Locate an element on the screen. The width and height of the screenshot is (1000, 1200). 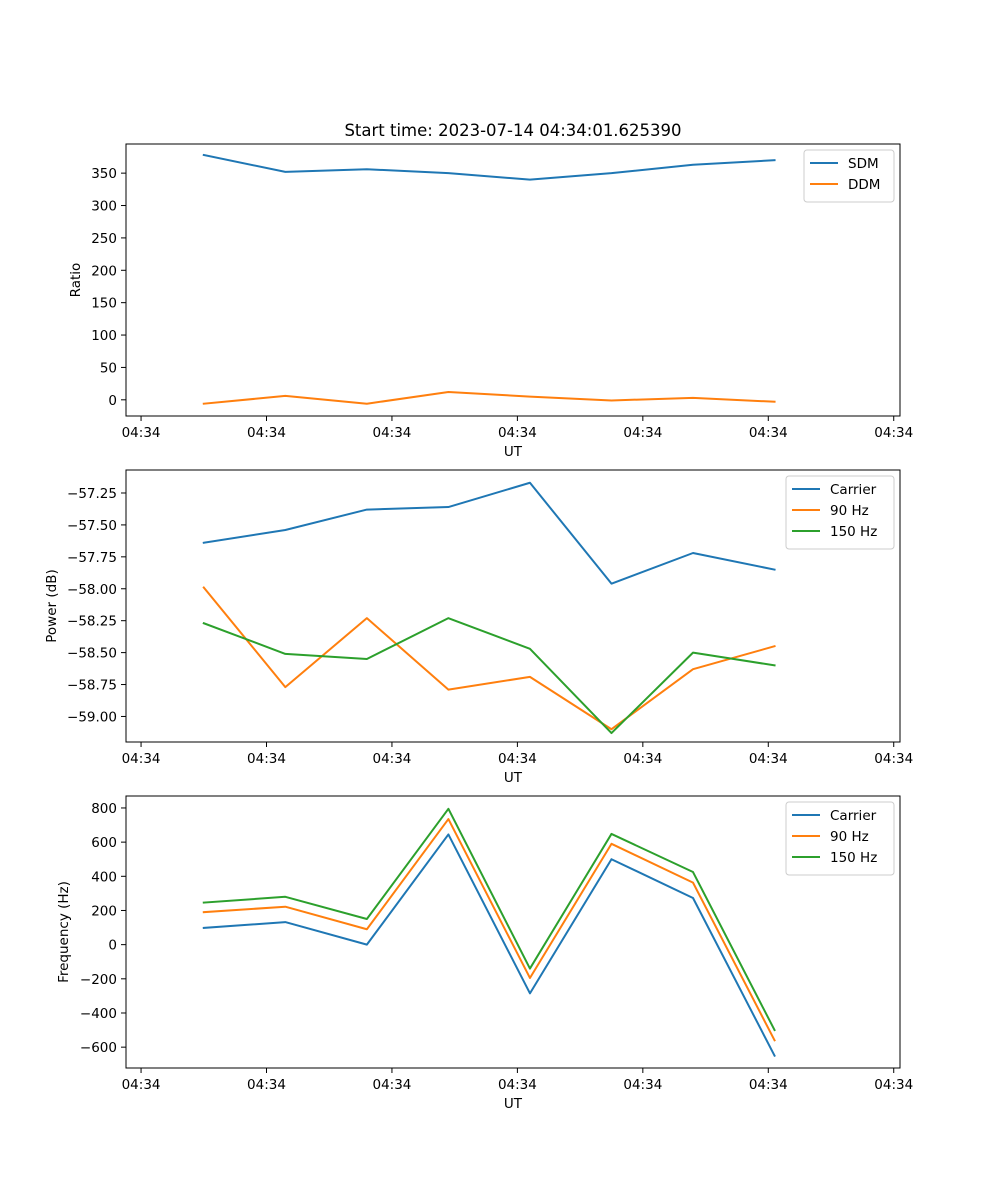
y-tick-label: 600 is located at coordinates (104, 843).